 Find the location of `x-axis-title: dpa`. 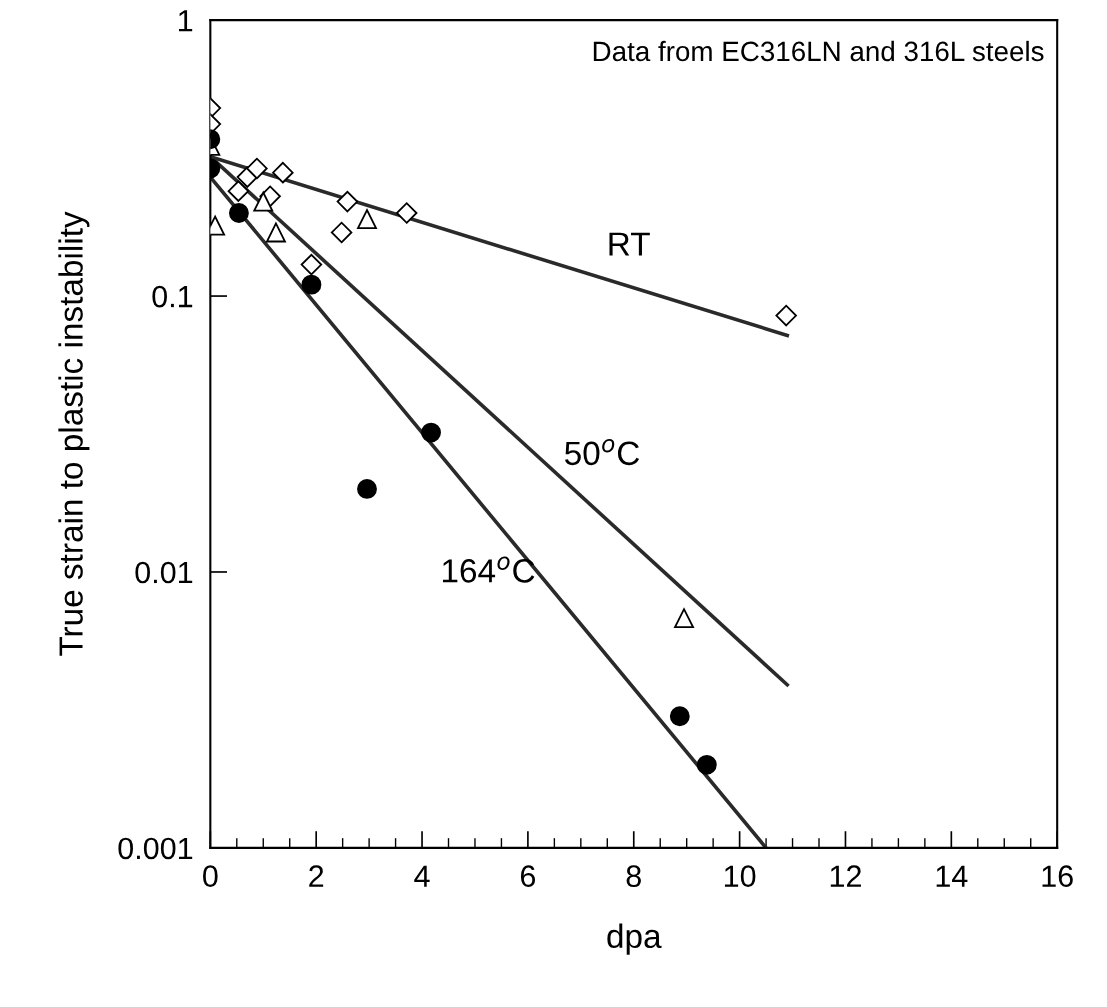

x-axis-title: dpa is located at coordinates (634, 939).